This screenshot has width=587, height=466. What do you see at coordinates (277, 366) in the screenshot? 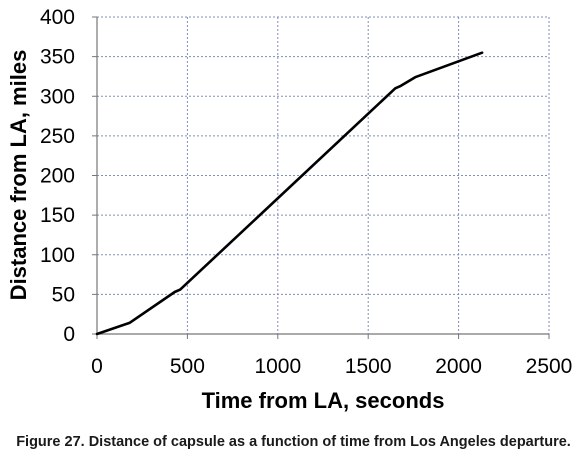
I see `x-tick-label: 1000` at bounding box center [277, 366].